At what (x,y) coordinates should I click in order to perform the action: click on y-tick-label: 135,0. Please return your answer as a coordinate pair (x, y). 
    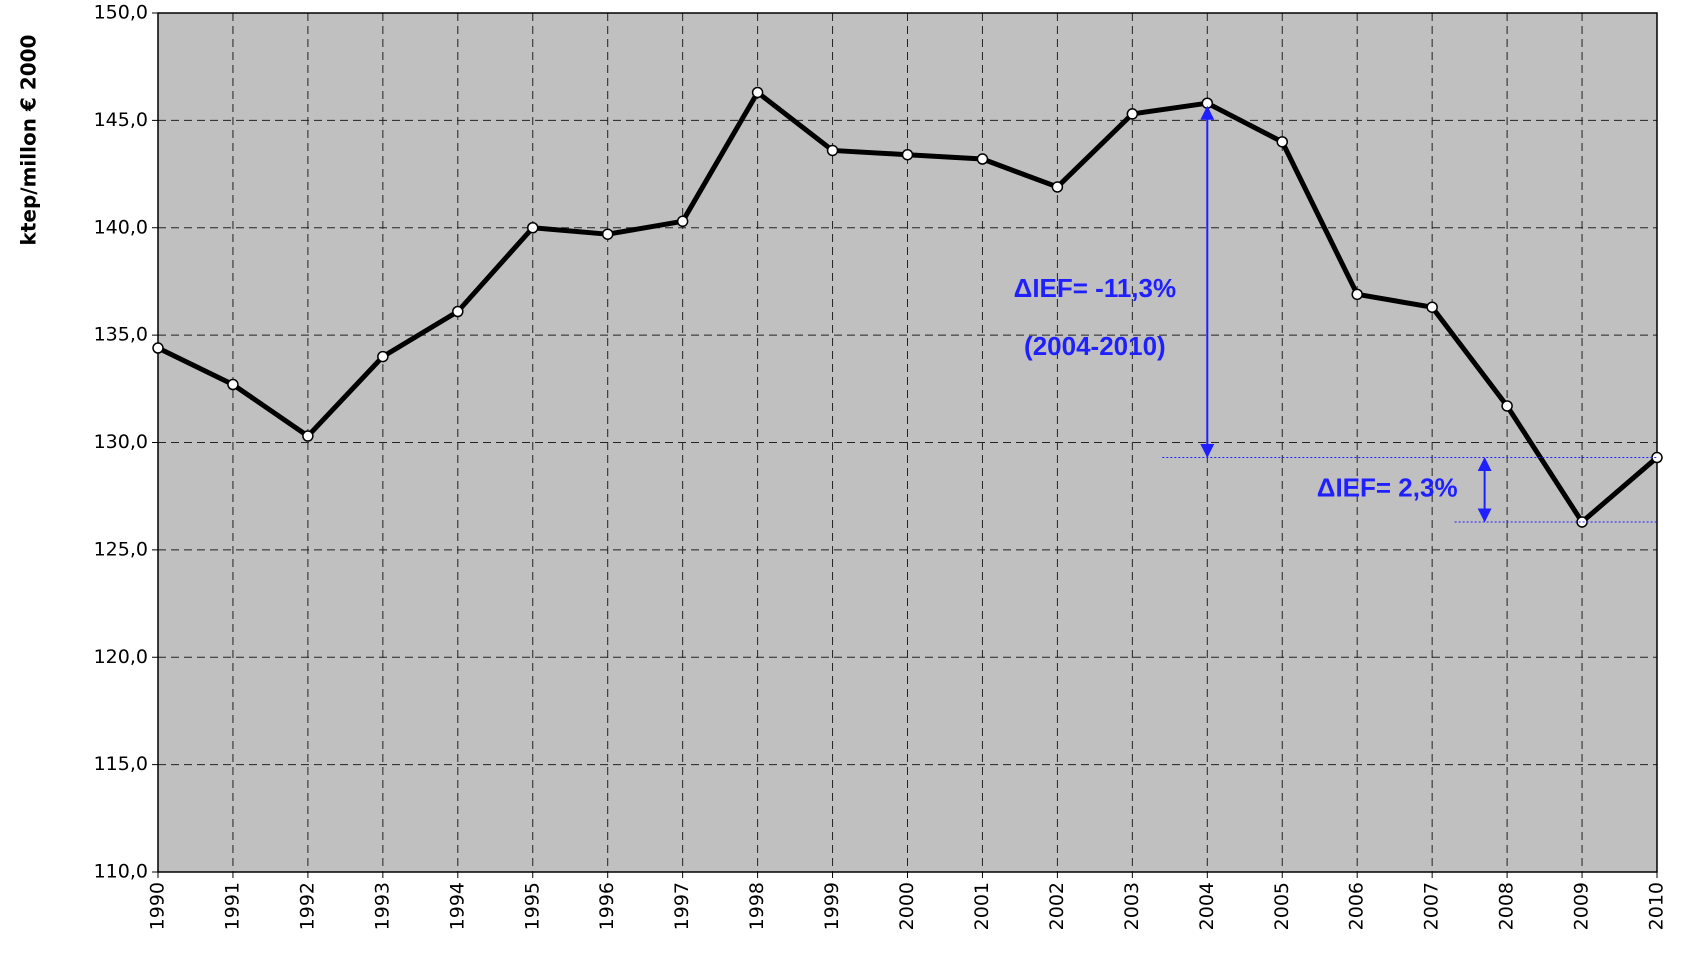
    Looking at the image, I should click on (121, 335).